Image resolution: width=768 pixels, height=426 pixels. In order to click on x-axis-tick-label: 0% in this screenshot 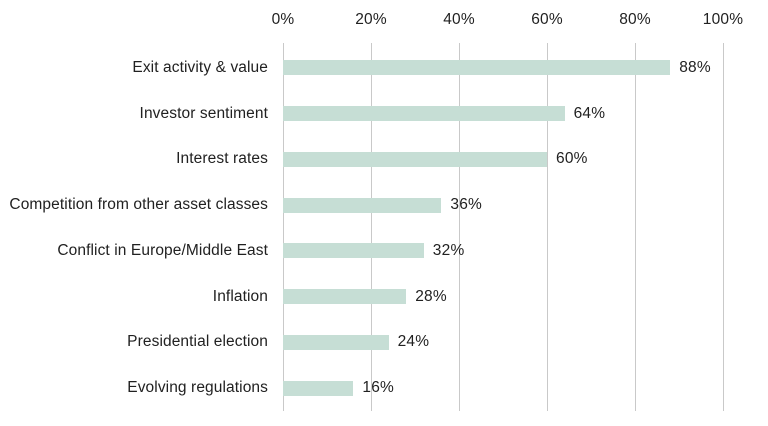, I will do `click(283, 19)`.